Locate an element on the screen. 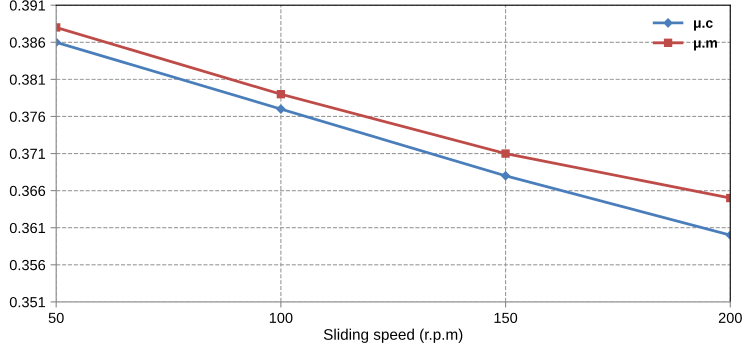  y-tick-label: 0.351 is located at coordinates (28, 302).